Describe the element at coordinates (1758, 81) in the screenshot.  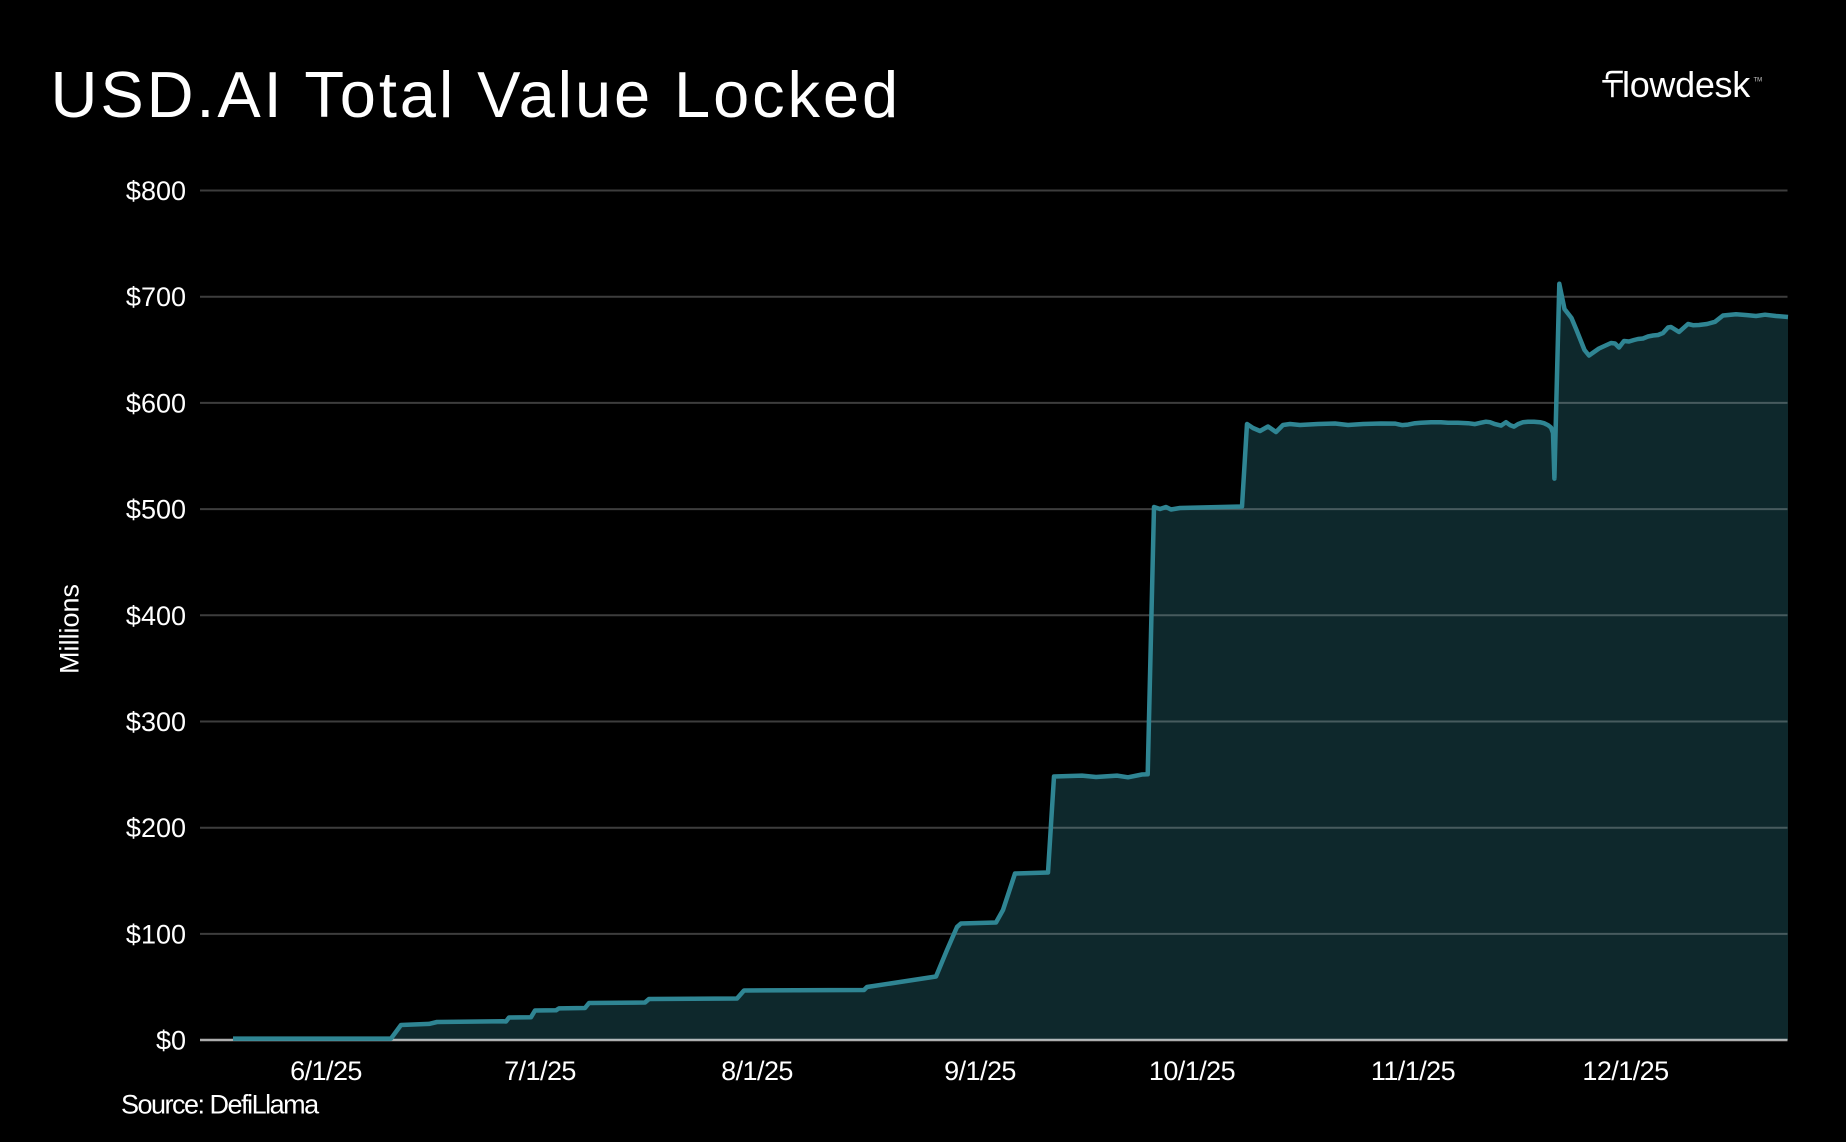
I see `svg-text: TM` at that location.